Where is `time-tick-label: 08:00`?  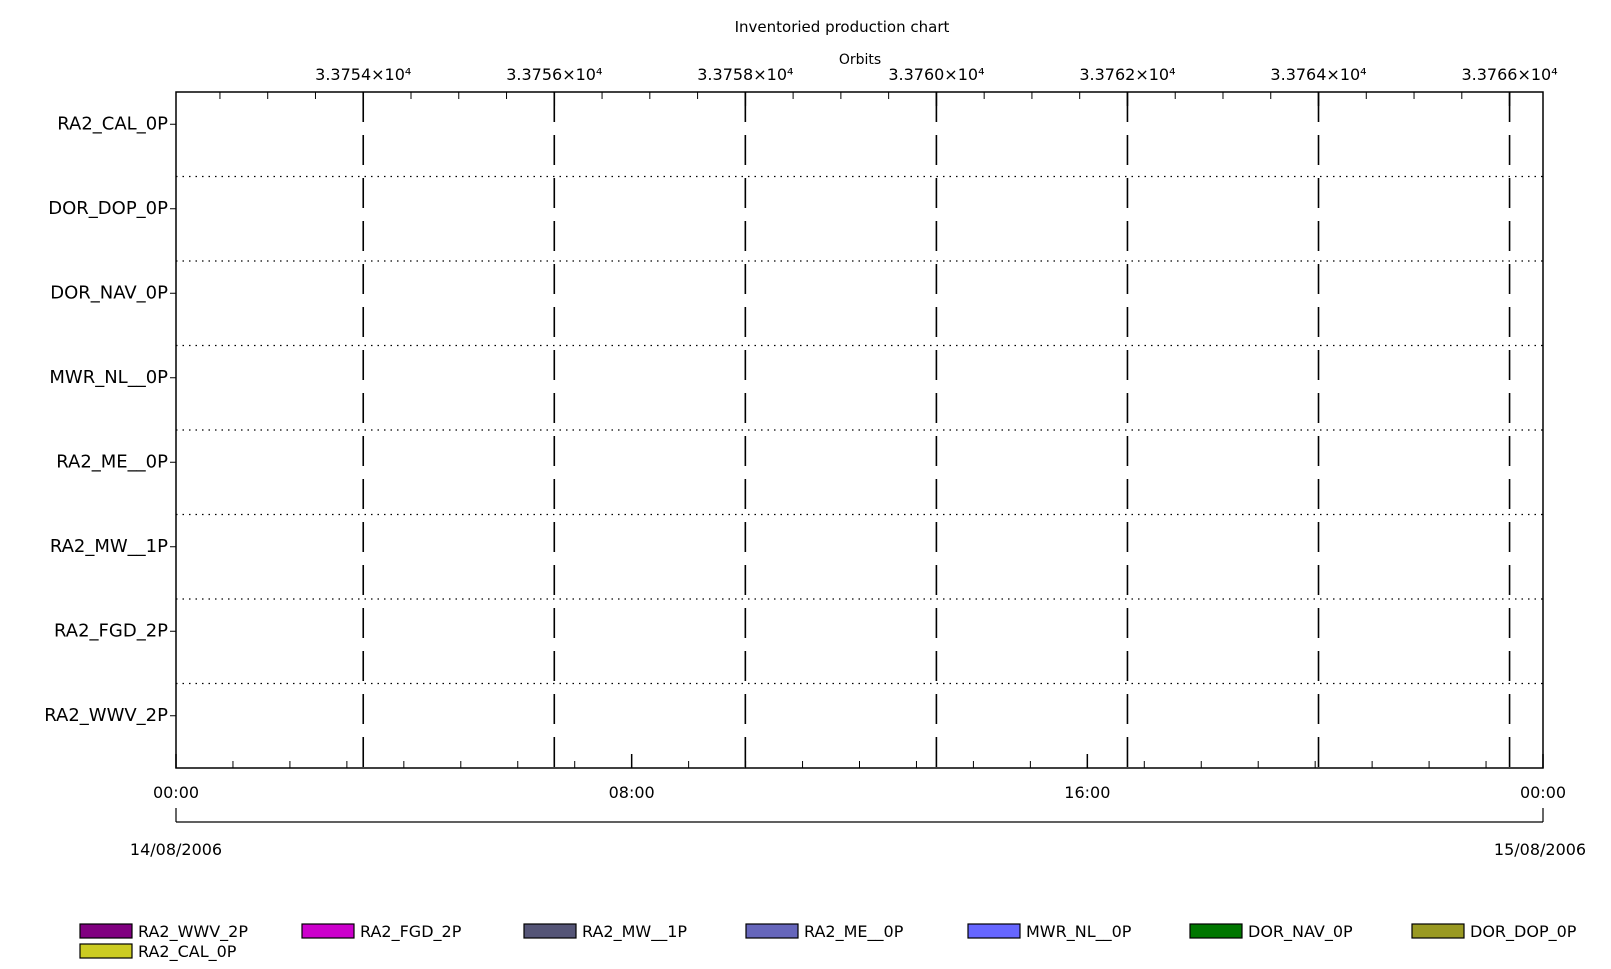 time-tick-label: 08:00 is located at coordinates (632, 792).